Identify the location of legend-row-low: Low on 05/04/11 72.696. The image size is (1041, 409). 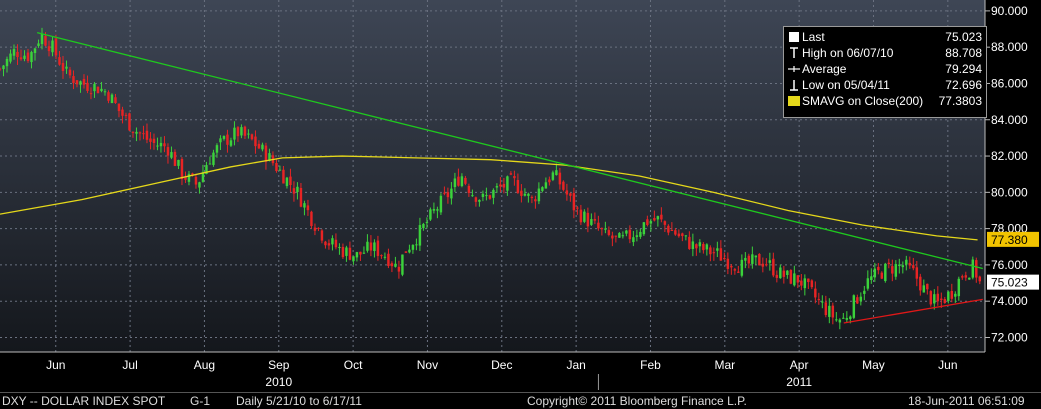
(885, 85).